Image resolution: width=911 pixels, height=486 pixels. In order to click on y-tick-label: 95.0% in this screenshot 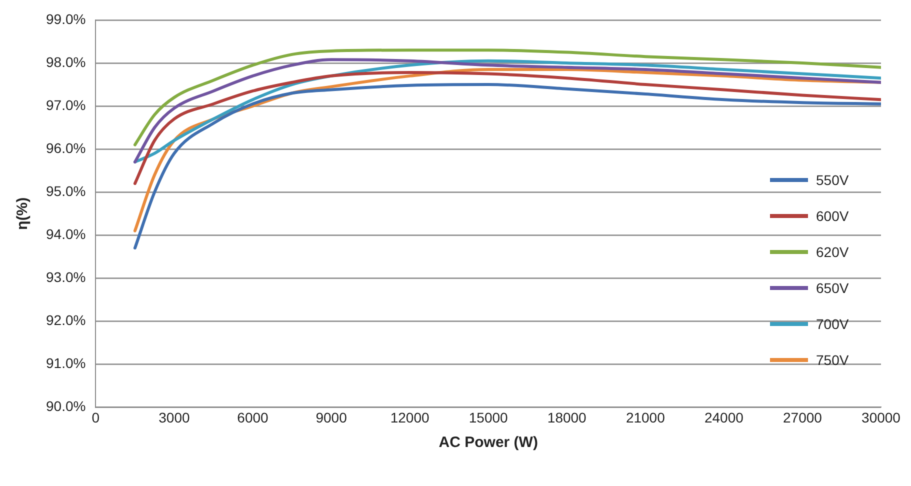, I will do `click(66, 190)`.